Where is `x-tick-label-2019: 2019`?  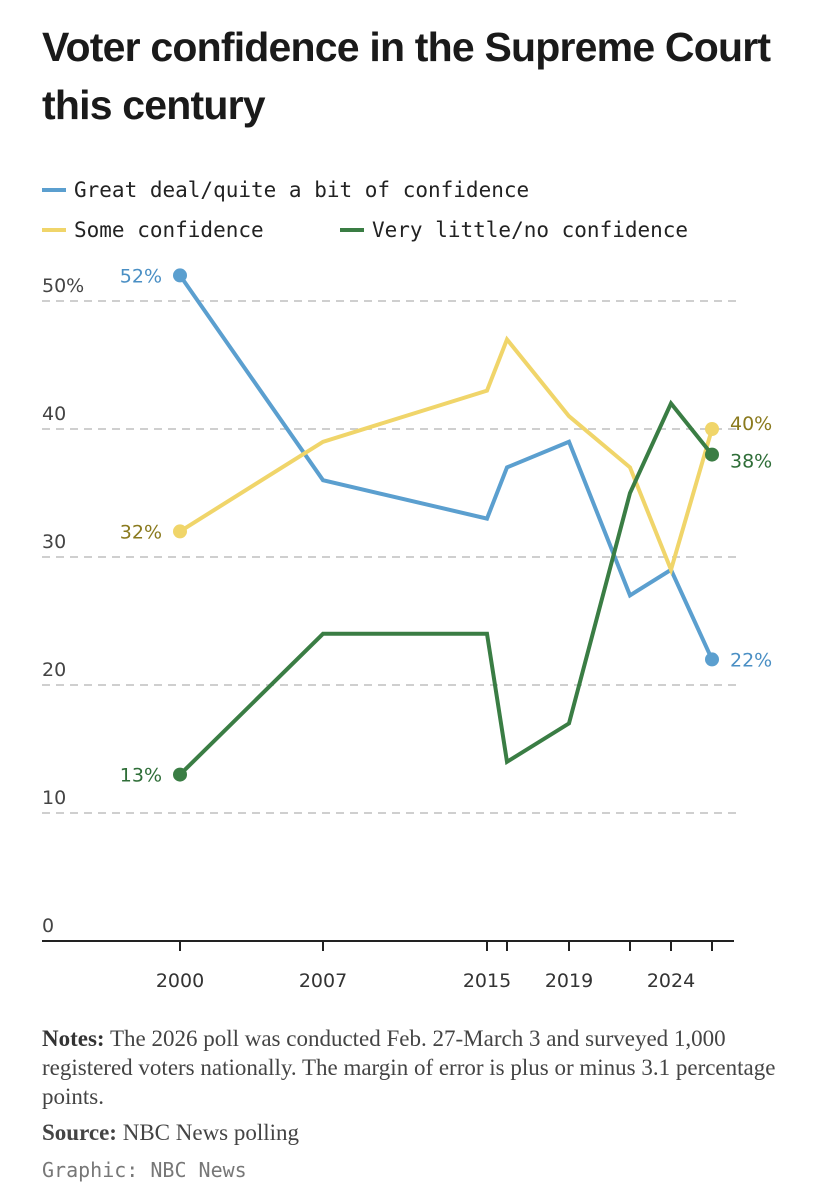
x-tick-label-2019: 2019 is located at coordinates (569, 981).